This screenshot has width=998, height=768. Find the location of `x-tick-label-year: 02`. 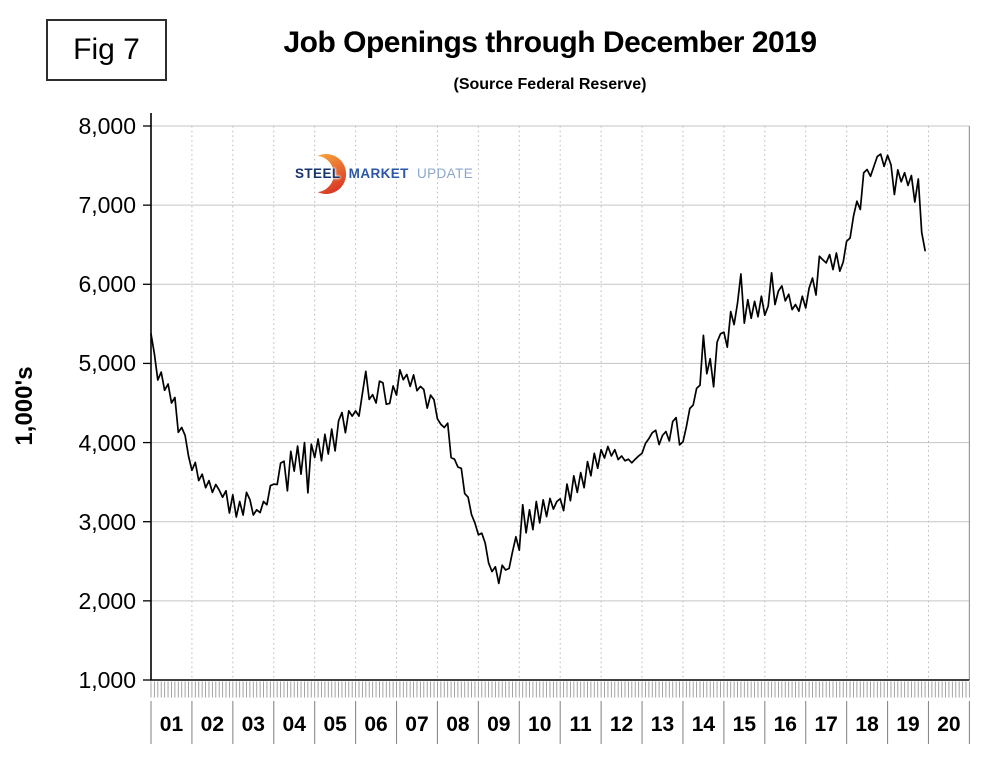

x-tick-label-year: 02 is located at coordinates (212, 724).